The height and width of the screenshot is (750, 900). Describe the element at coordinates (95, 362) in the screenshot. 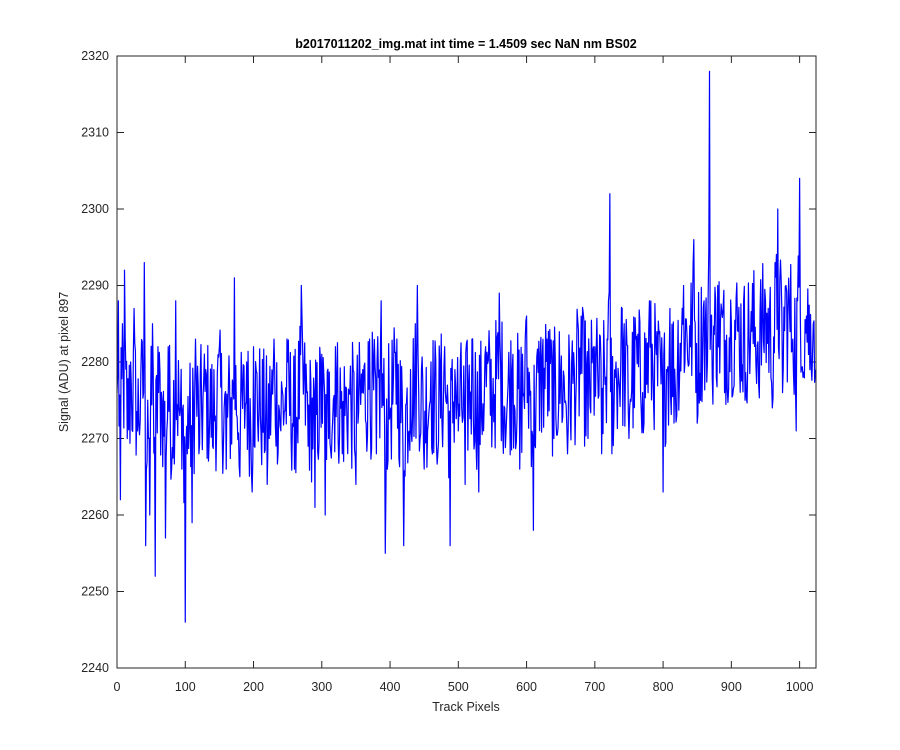

I see `y-tick-label: 2280` at that location.